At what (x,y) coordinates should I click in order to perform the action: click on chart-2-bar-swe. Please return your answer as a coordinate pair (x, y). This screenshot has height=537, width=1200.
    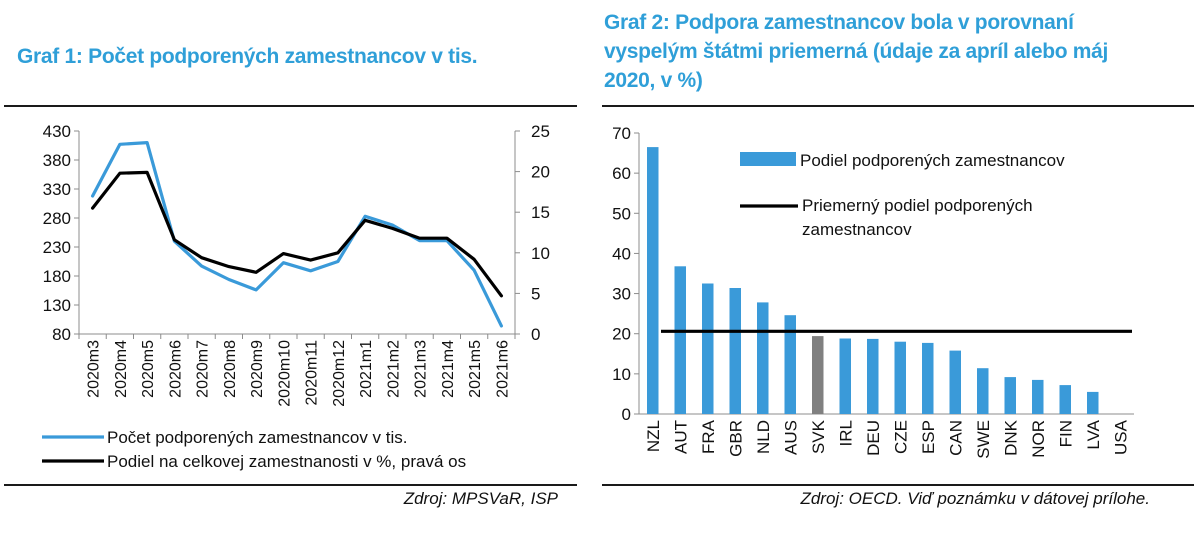
    Looking at the image, I should click on (983, 391).